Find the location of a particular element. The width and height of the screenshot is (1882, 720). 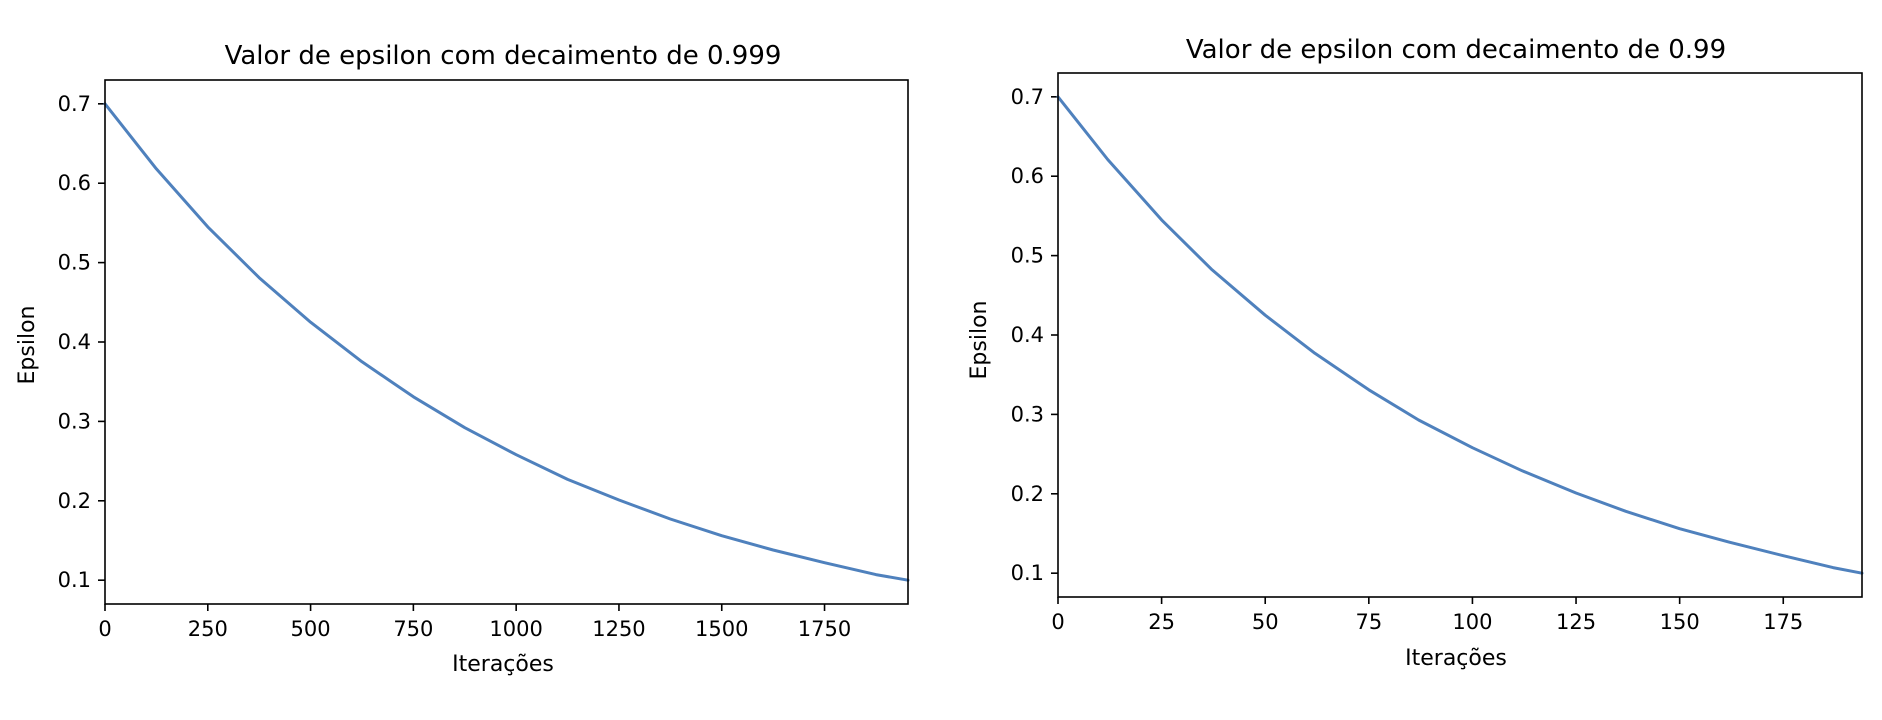

x-tick-label: 1750 is located at coordinates (824, 629).